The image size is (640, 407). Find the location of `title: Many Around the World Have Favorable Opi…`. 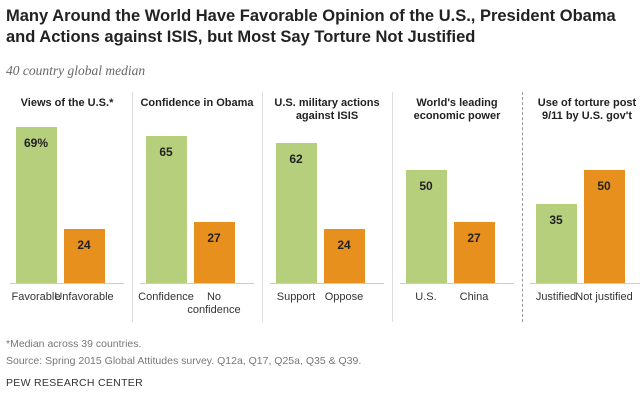

title: Many Around the World Have Favorable Opi… is located at coordinates (311, 26).